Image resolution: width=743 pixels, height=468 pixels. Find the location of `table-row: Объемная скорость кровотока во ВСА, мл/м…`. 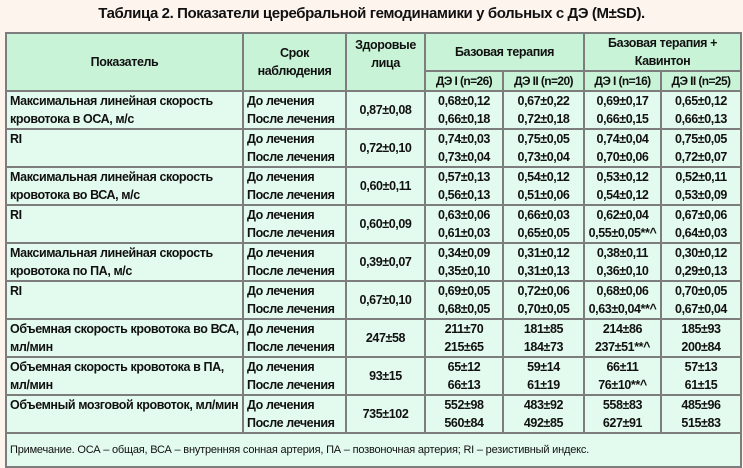

table-row: Объемная скорость кровотока во ВСА, мл/м… is located at coordinates (374, 338).